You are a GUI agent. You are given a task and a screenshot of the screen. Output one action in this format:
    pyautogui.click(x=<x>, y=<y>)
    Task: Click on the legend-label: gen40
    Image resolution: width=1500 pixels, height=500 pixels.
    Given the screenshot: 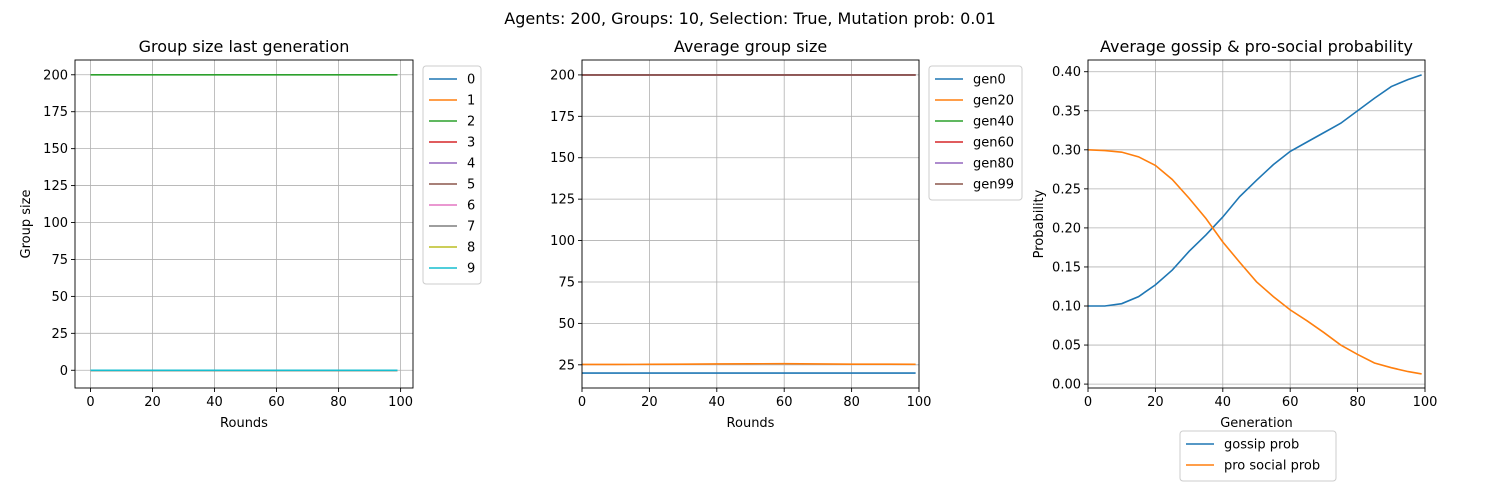 What is the action you would take?
    pyautogui.click(x=993, y=122)
    